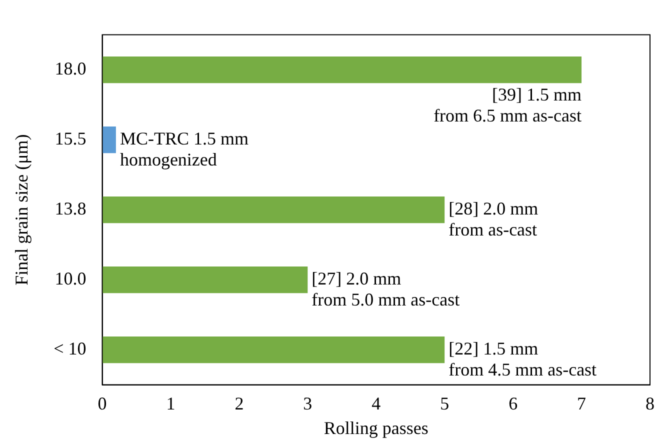 The width and height of the screenshot is (672, 448). Describe the element at coordinates (70, 208) in the screenshot. I see `y-tick-label: 13.8` at that location.